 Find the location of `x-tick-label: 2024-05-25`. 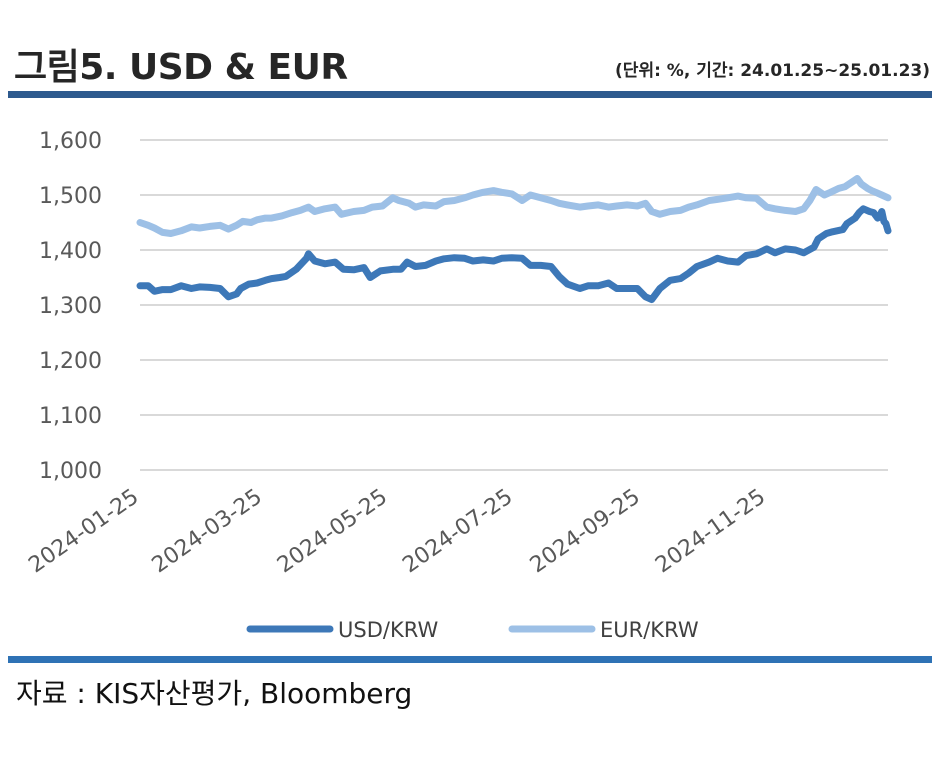

x-tick-label: 2024-05-25 is located at coordinates (332, 531).